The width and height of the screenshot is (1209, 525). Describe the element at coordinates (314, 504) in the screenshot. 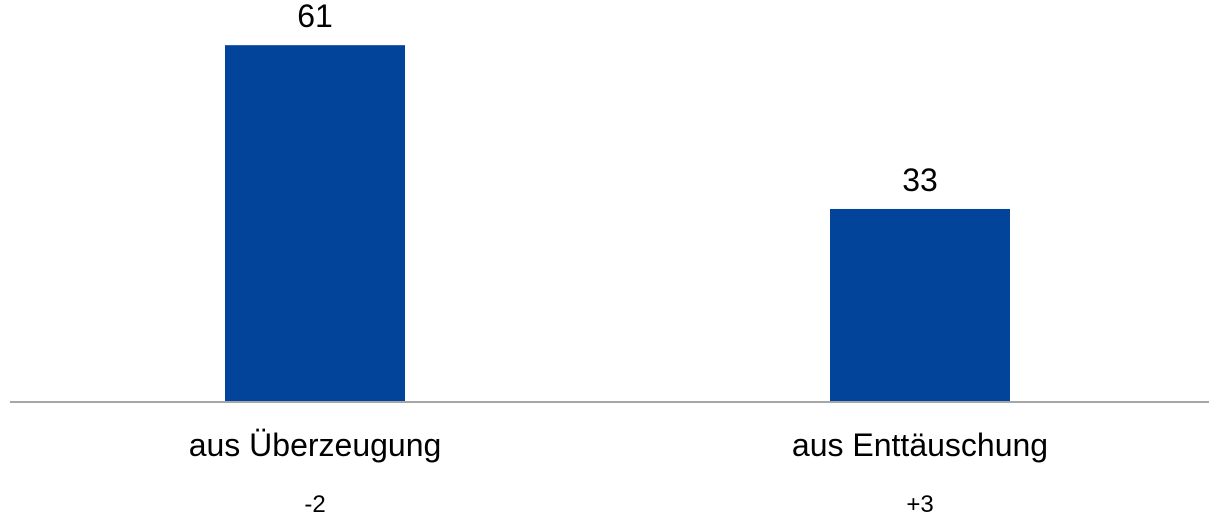

I see `change-label-1: -2` at that location.